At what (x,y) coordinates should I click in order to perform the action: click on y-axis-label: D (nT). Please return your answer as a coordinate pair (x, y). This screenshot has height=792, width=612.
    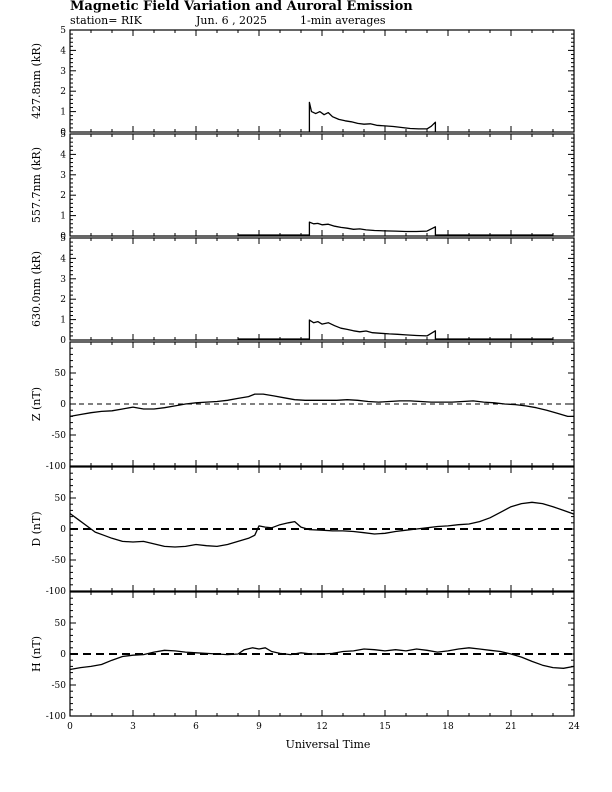
    Looking at the image, I should click on (36, 528).